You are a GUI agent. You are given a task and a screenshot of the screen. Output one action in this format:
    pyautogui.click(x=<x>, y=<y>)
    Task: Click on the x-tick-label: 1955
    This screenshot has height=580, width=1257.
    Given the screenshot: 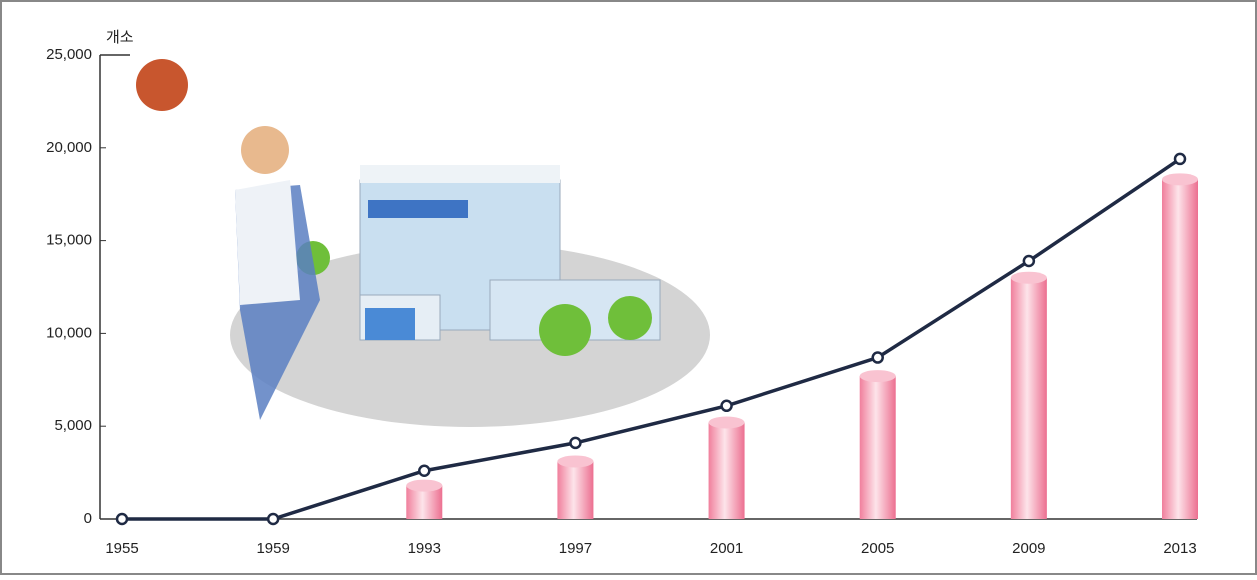 What is the action you would take?
    pyautogui.click(x=121, y=548)
    